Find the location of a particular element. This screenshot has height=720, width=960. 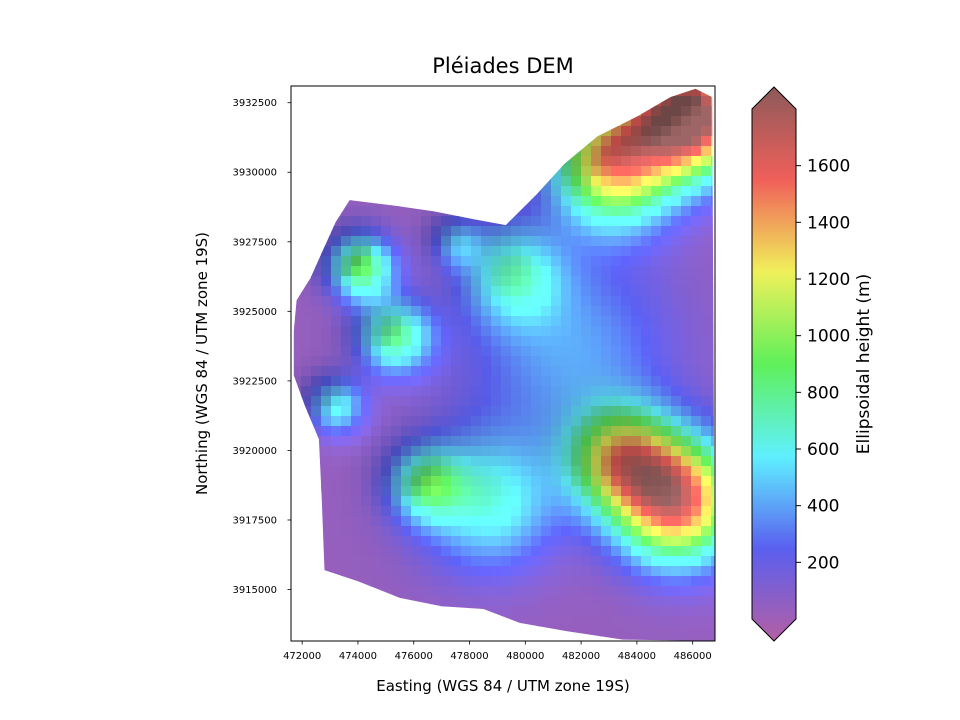

y-tick-label: 3932500 is located at coordinates (254, 103).